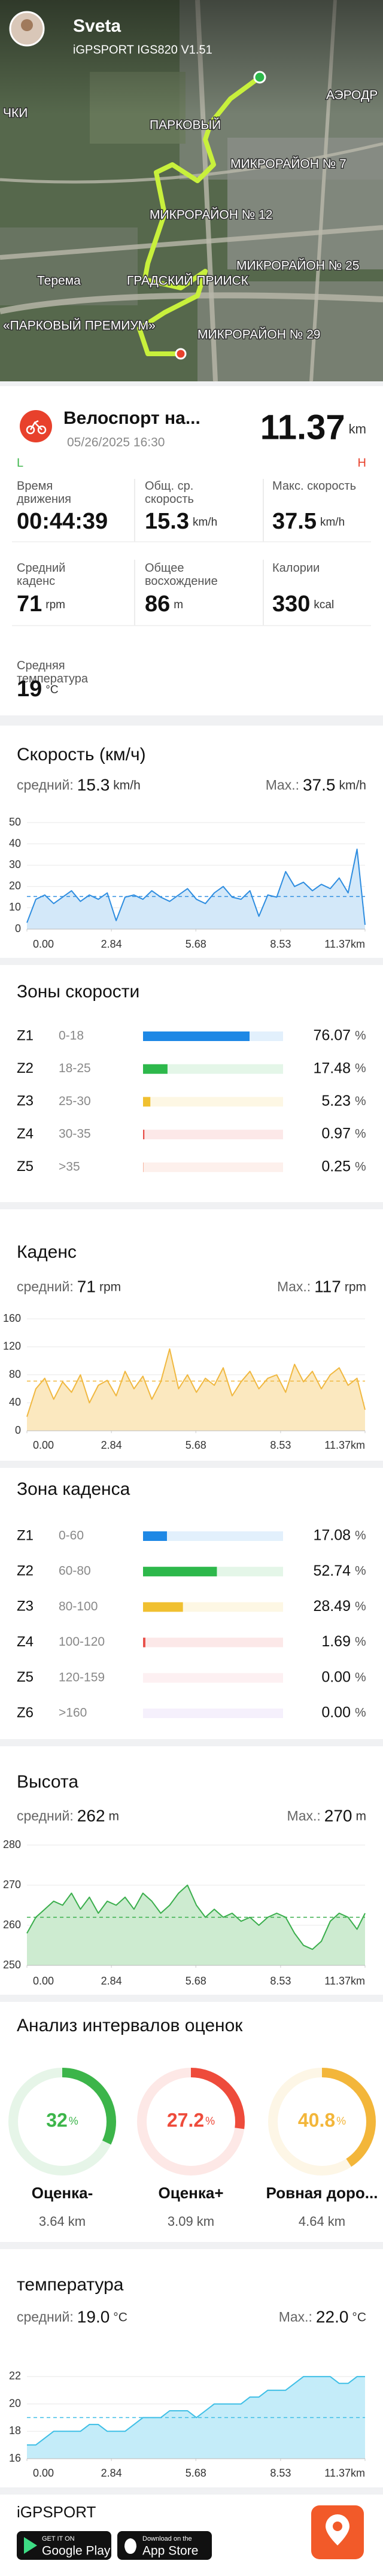 The height and width of the screenshot is (2576, 383). Describe the element at coordinates (73, 1713) in the screenshot. I see `zone-range: >160` at that location.